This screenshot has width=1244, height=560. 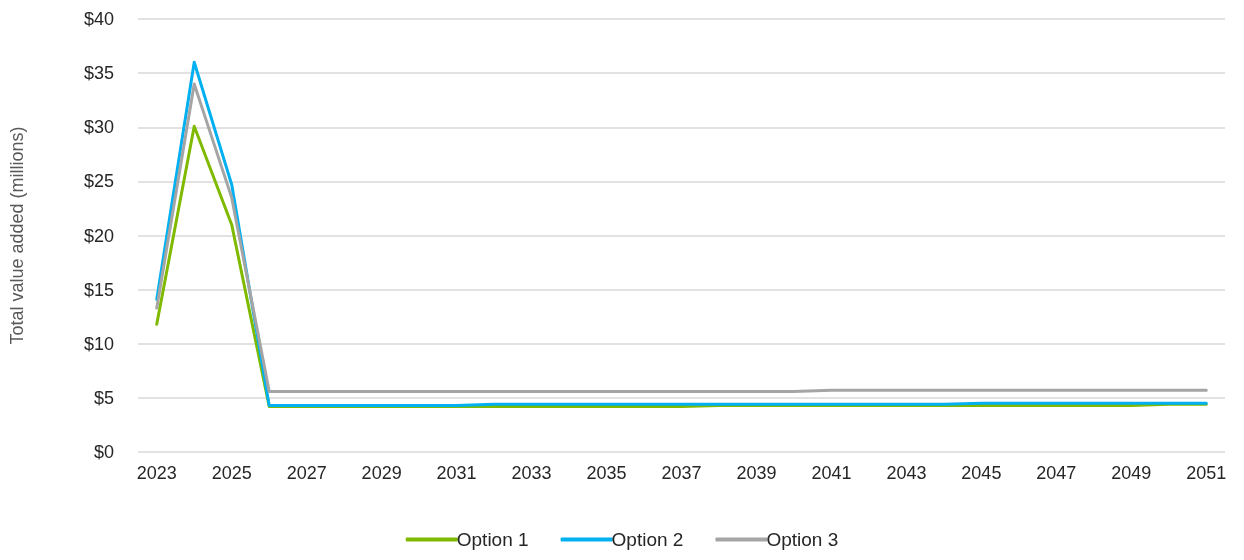 I want to click on legend-label: Option 1, so click(x=492, y=539).